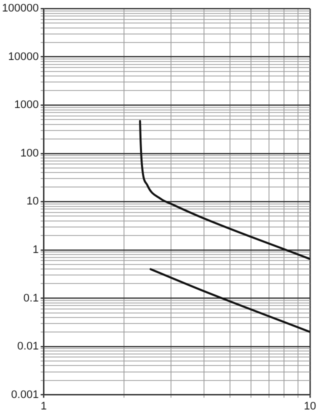  What do you see at coordinates (25, 394) in the screenshot?
I see `y-tick-label: 0.001` at bounding box center [25, 394].